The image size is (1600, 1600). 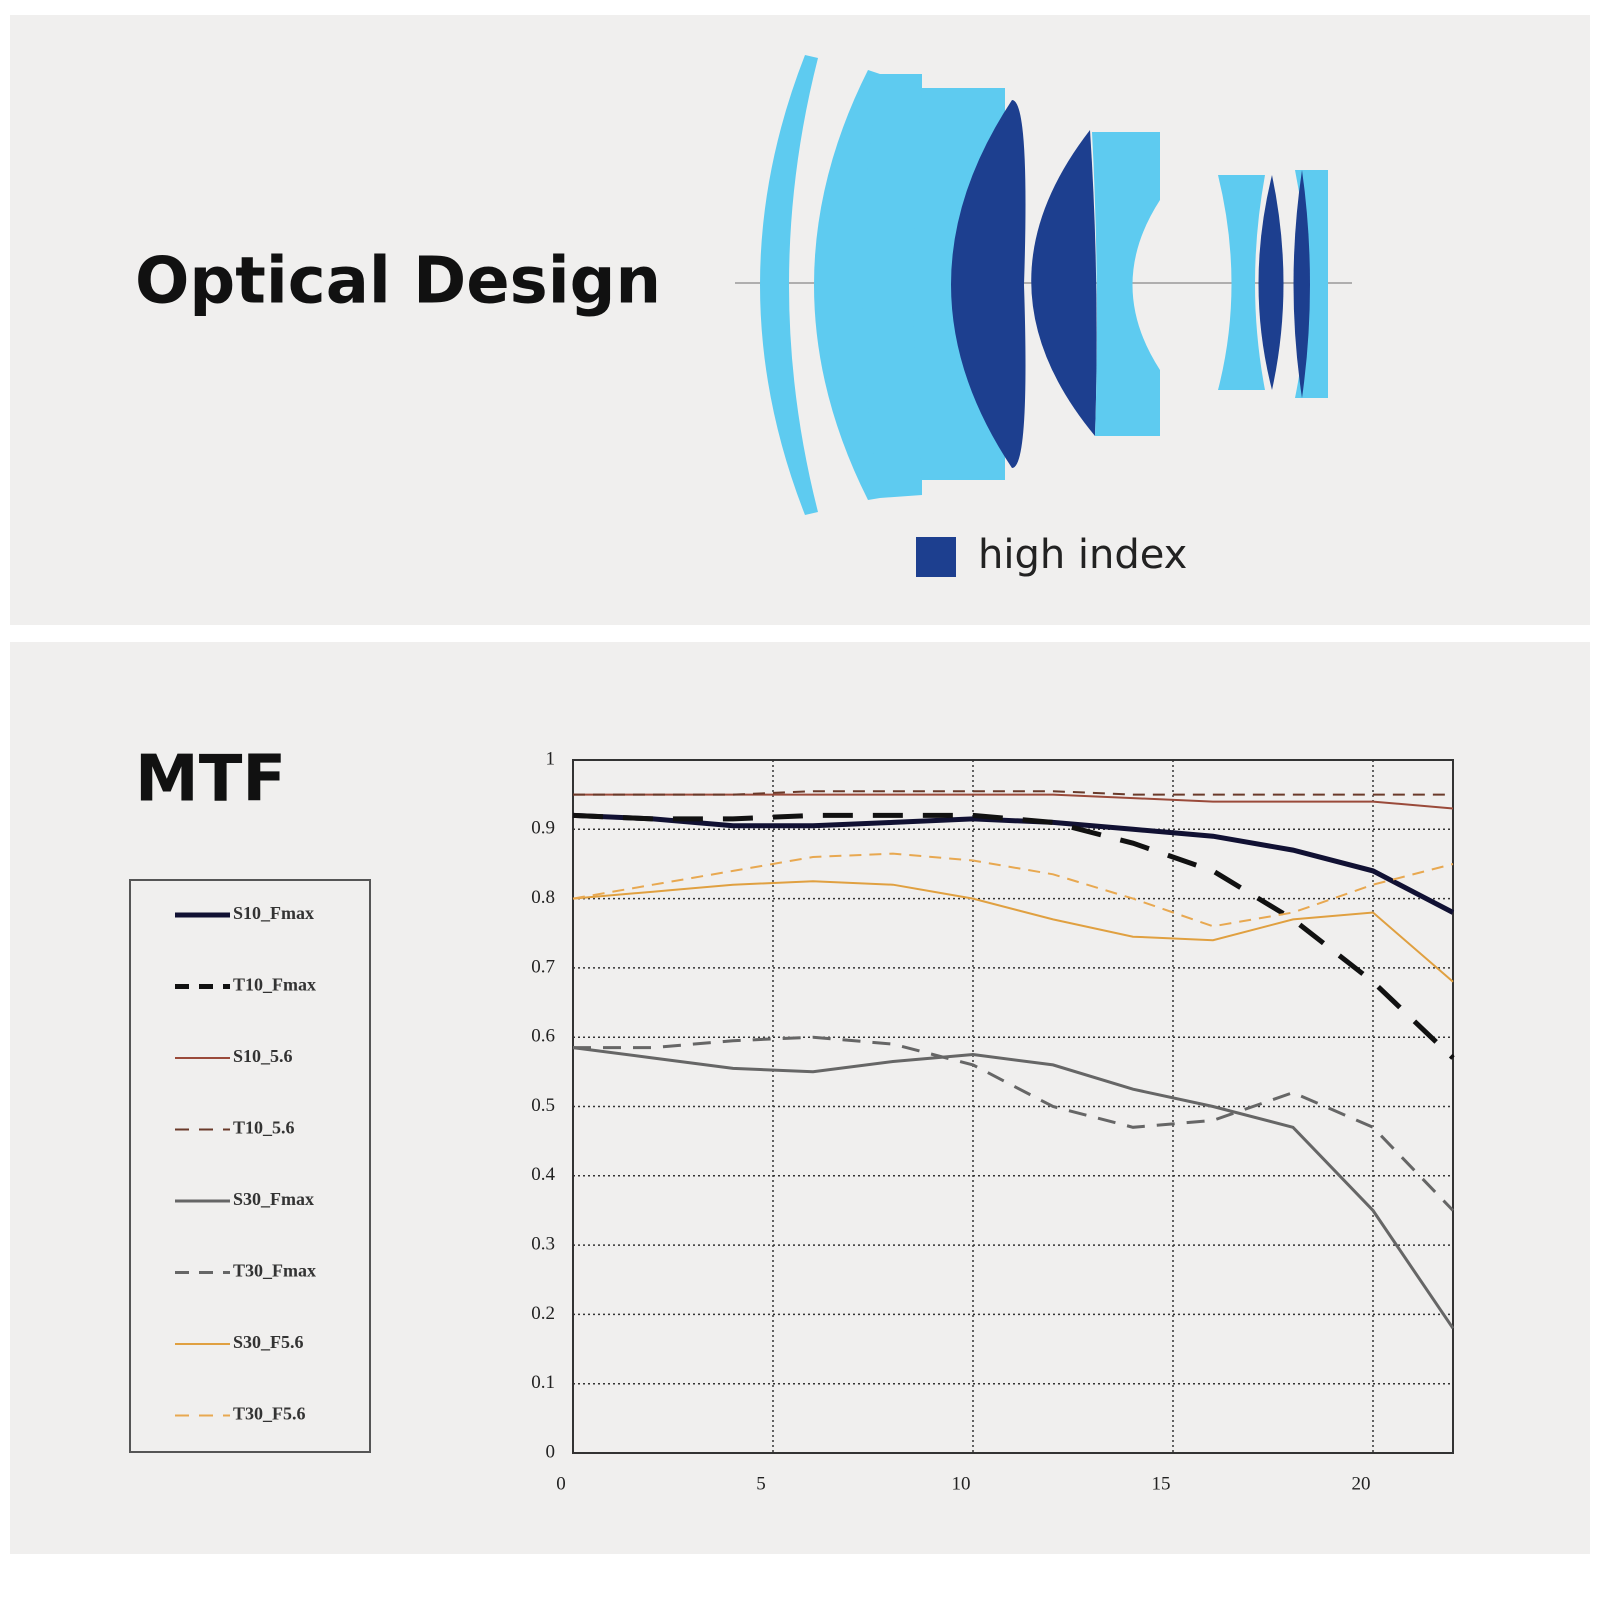 What do you see at coordinates (1361, 1483) in the screenshot?
I see `x-tick-label: 20` at bounding box center [1361, 1483].